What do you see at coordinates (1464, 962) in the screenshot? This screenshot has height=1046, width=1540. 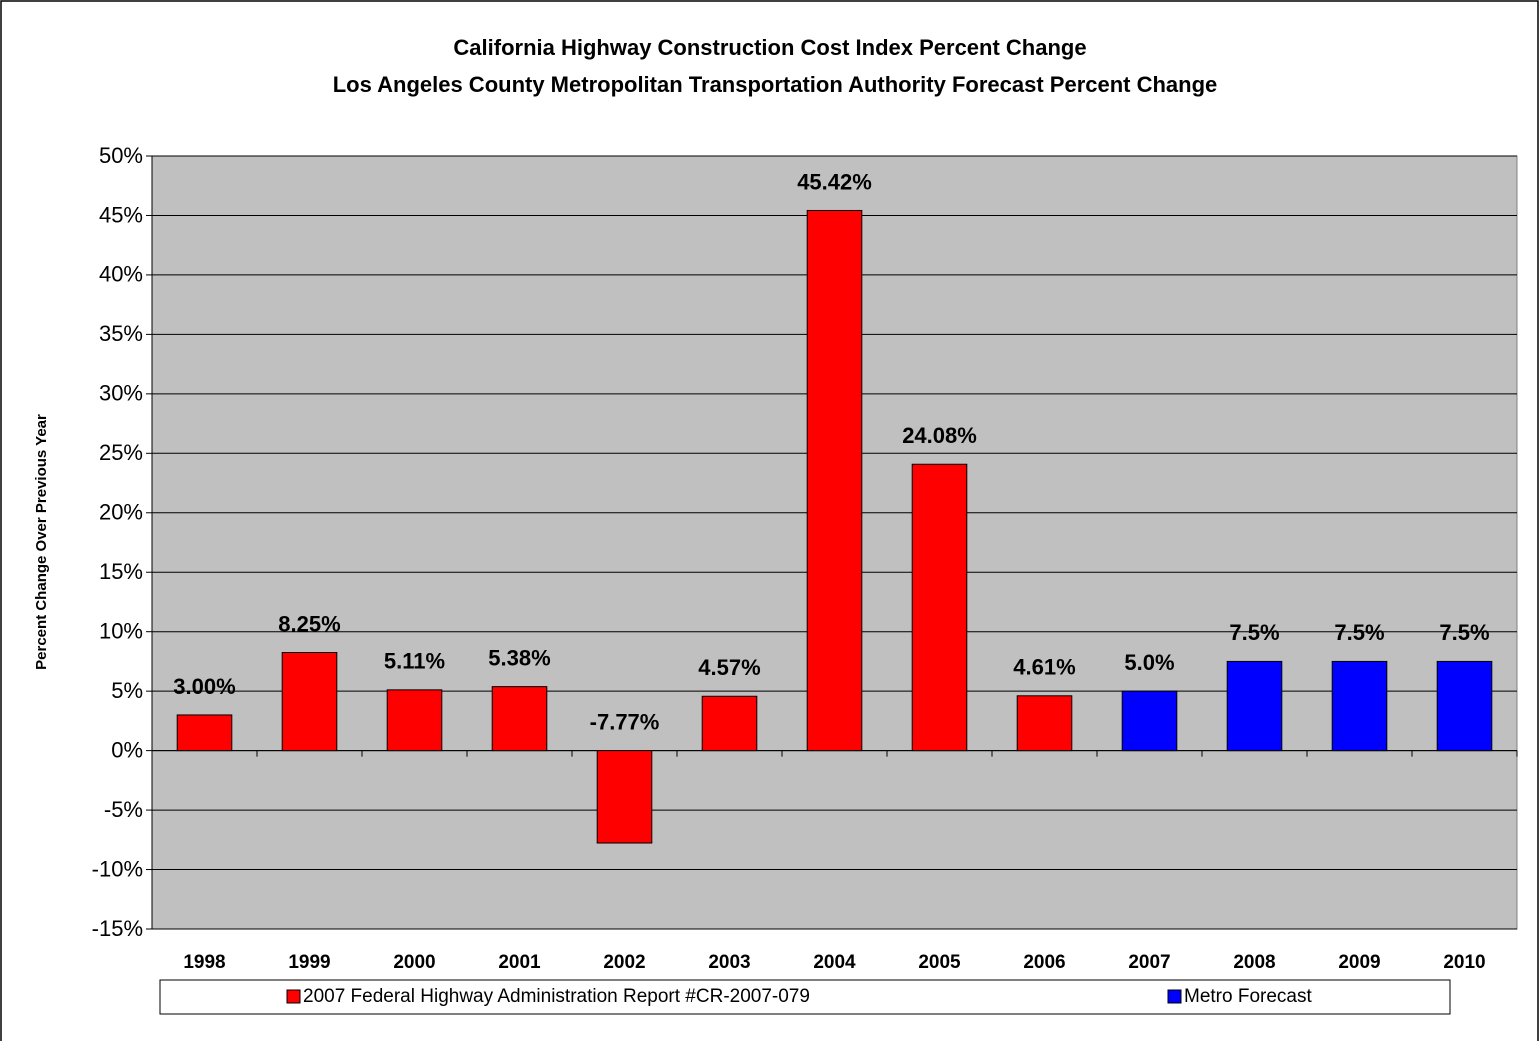 I see `x-tick-label: 2010` at bounding box center [1464, 962].